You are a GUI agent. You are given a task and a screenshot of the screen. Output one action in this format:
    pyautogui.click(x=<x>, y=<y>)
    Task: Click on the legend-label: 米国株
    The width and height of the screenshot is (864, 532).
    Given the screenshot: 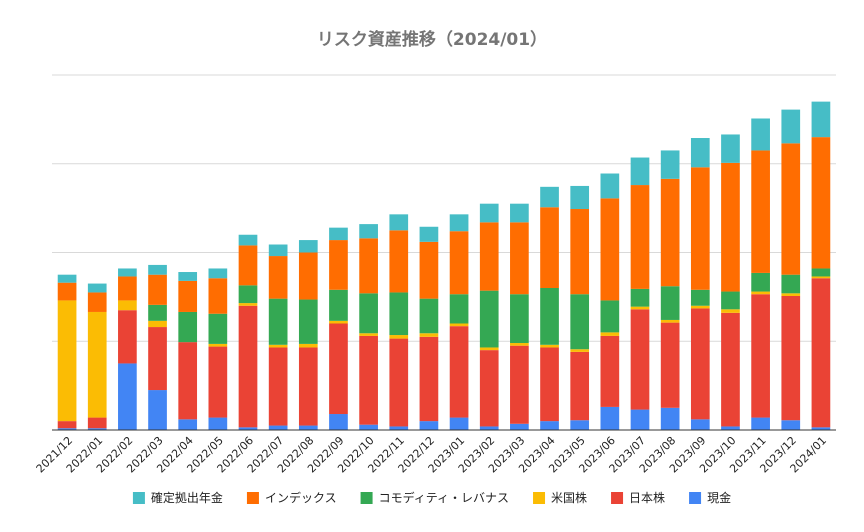 What is the action you would take?
    pyautogui.click(x=569, y=497)
    